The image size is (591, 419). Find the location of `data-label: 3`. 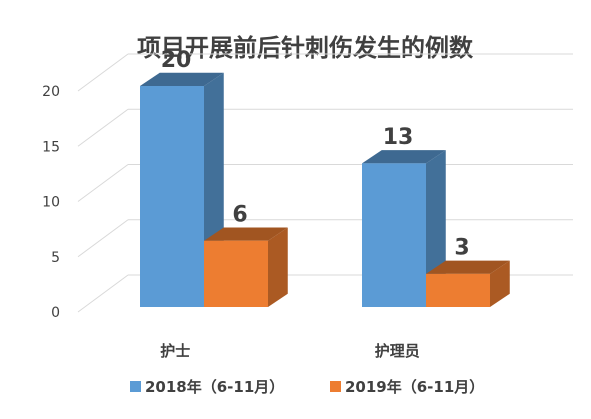

data-label: 3 is located at coordinates (461, 248).